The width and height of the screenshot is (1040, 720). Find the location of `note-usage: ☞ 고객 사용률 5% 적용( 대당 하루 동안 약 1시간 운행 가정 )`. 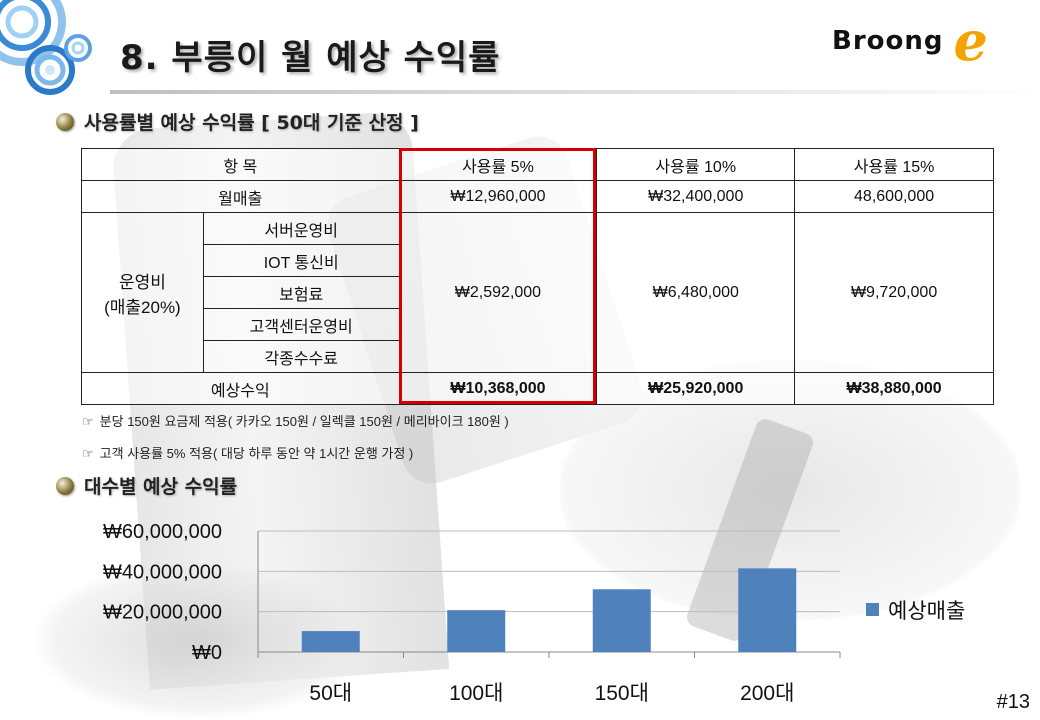

note-usage: ☞ 고객 사용률 5% 적용( 대당 하루 동안 약 1시간 운행 가정 ) is located at coordinates (247, 452).